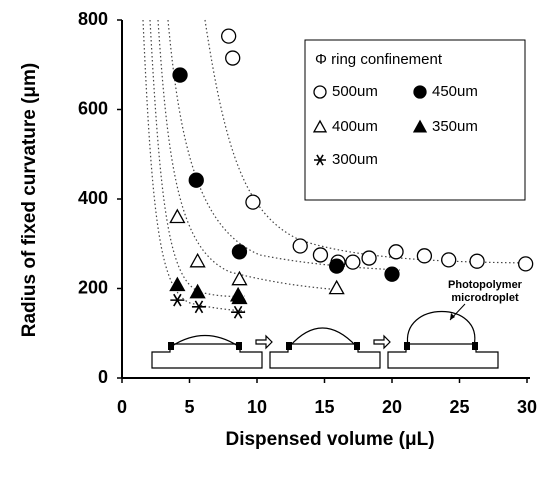 The width and height of the screenshot is (552, 480). What do you see at coordinates (93, 198) in the screenshot?
I see `y-tick-label: 400` at bounding box center [93, 198].